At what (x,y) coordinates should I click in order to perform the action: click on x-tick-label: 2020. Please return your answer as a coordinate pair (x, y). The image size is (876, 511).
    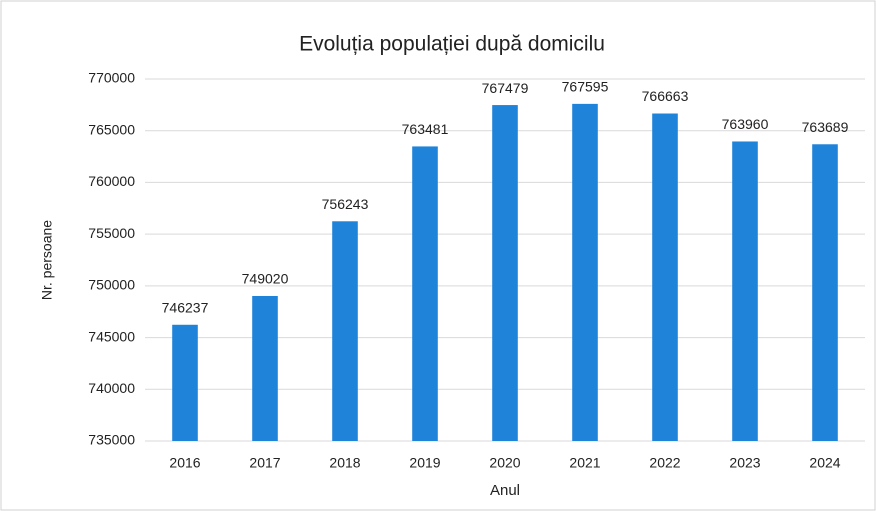
    Looking at the image, I should click on (504, 463).